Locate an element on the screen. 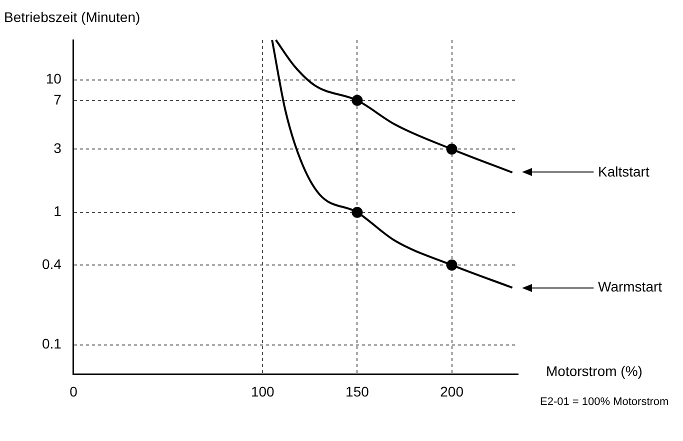  x-tick-label: 100 is located at coordinates (262, 391).